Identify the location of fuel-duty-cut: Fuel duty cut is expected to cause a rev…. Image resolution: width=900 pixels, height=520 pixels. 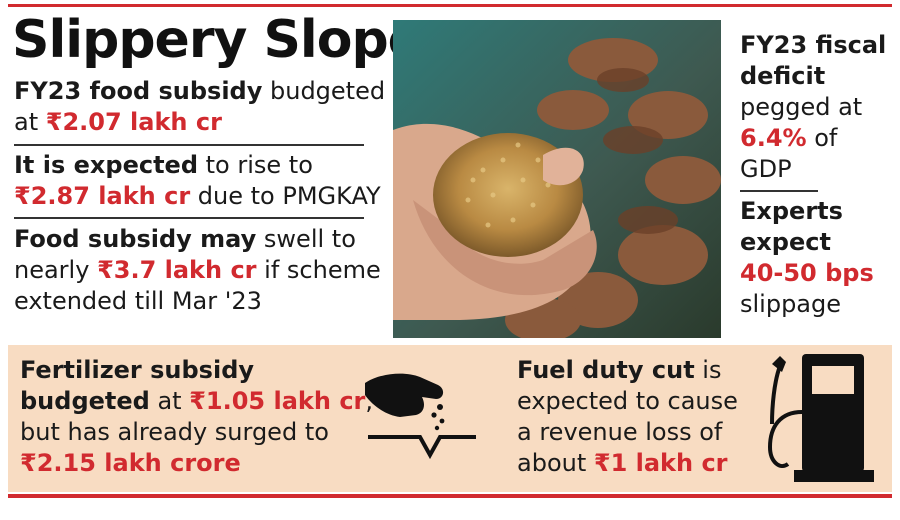
(627, 417).